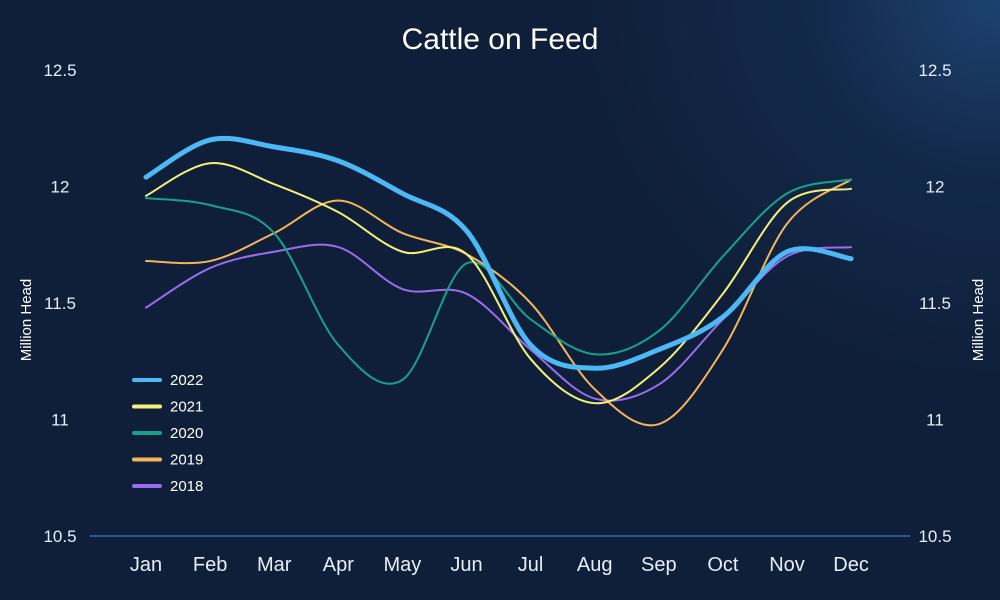  I want to click on x-tick: Oct, so click(723, 565).